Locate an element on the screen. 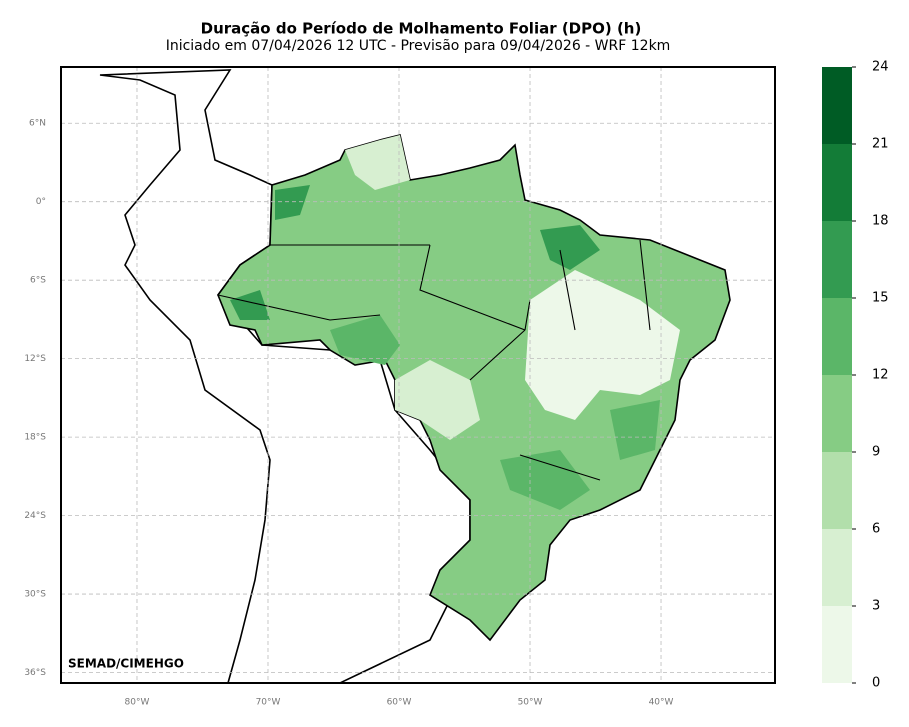 This screenshot has width=909, height=727. lat-tick-label: 18°S is located at coordinates (35, 438).